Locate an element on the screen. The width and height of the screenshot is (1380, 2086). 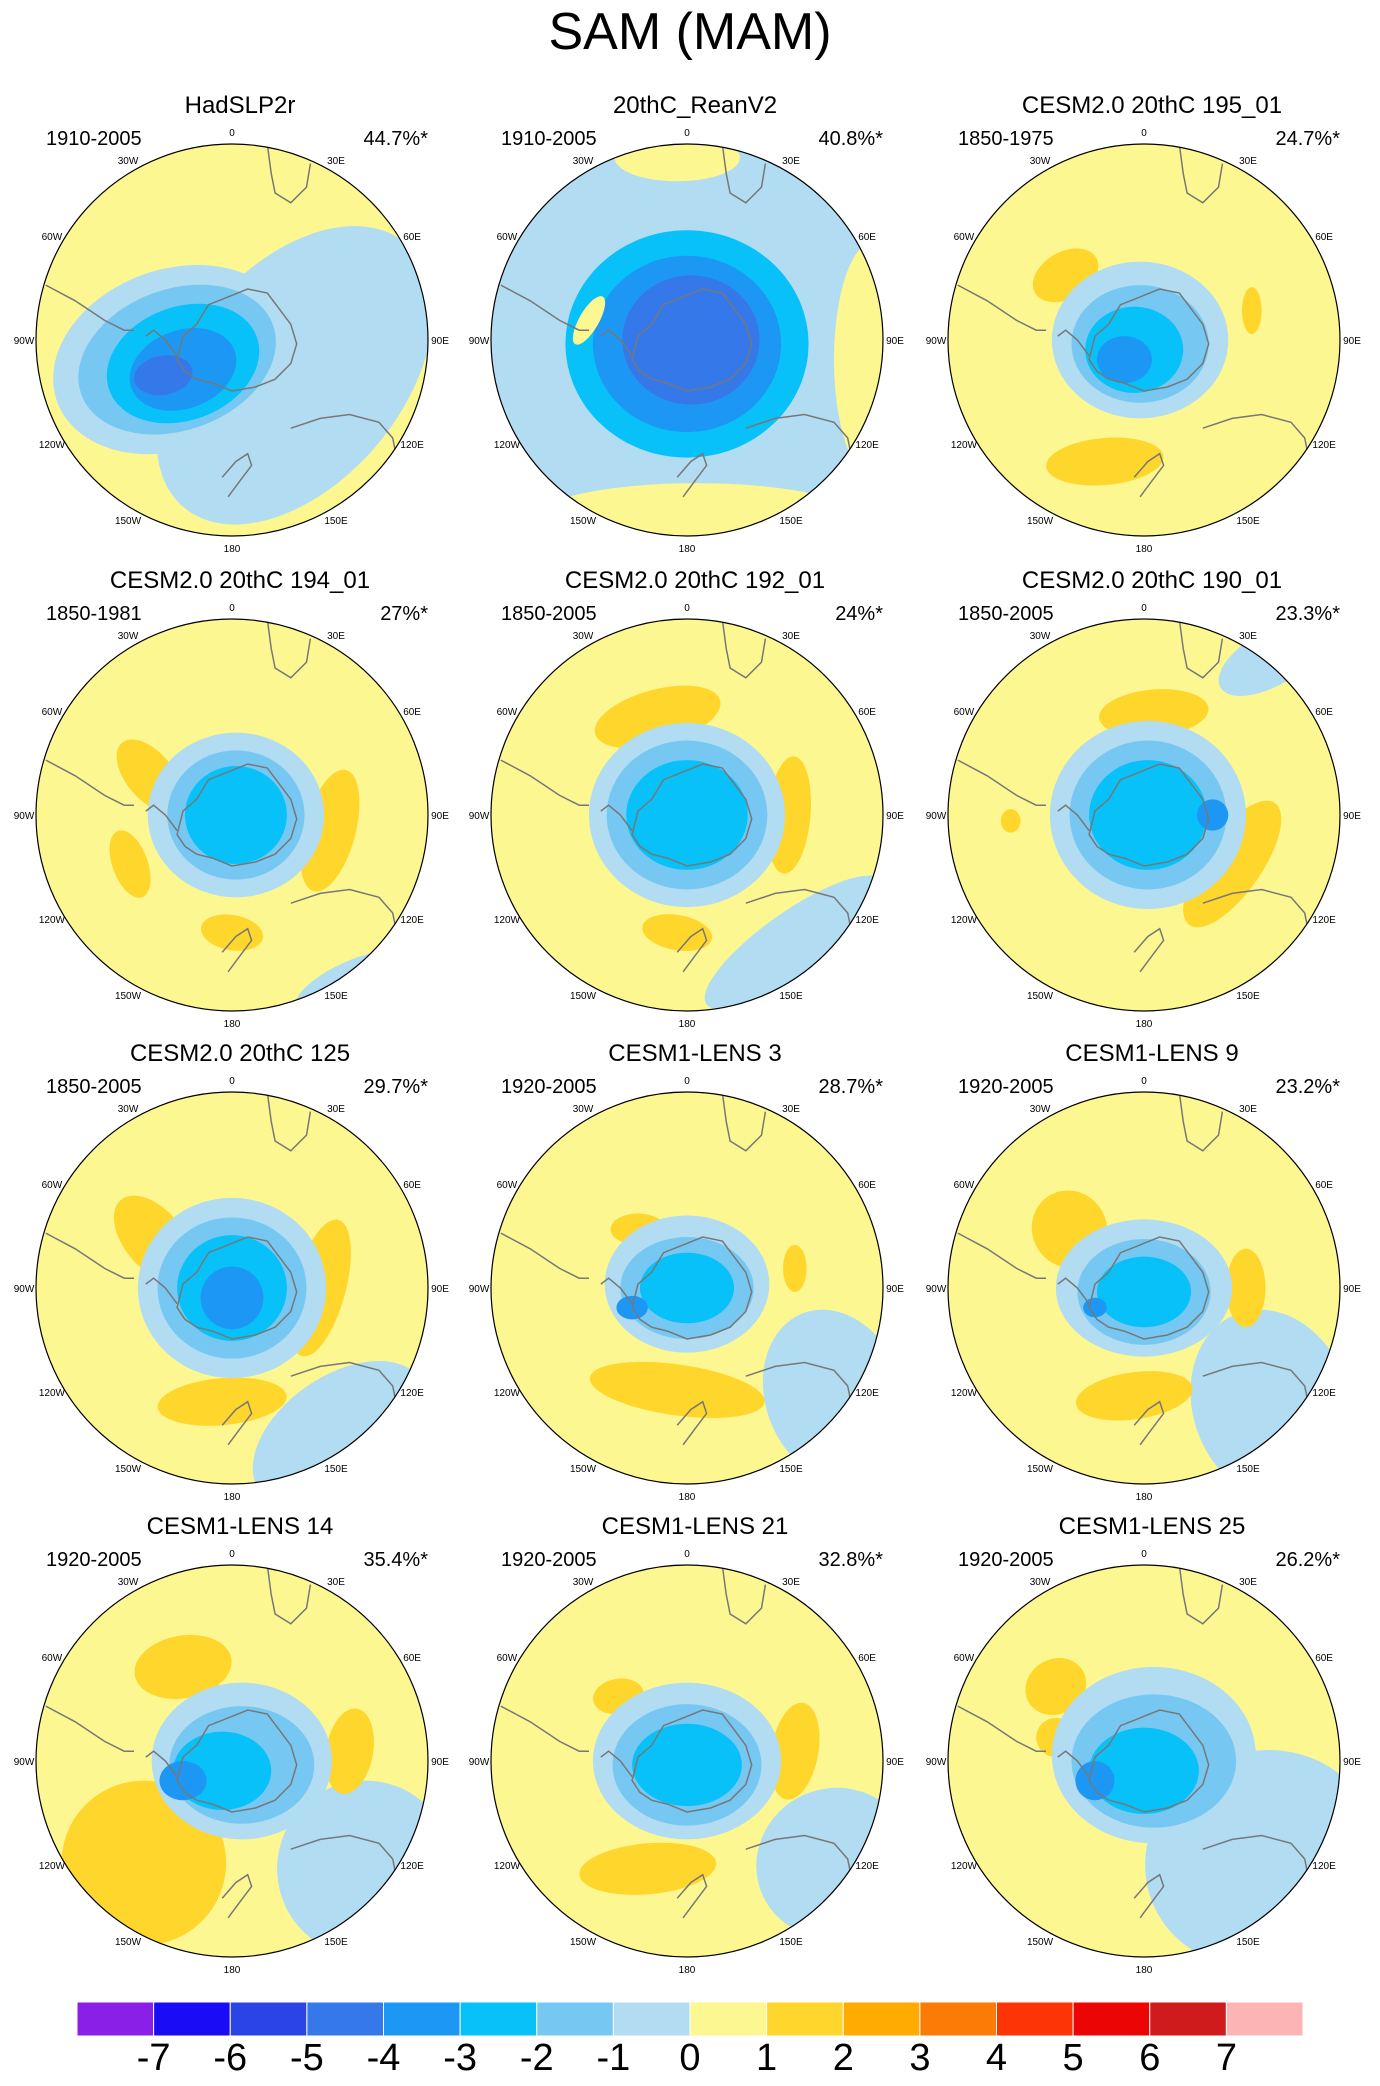
longitude-label: 120E is located at coordinates (1324, 445).